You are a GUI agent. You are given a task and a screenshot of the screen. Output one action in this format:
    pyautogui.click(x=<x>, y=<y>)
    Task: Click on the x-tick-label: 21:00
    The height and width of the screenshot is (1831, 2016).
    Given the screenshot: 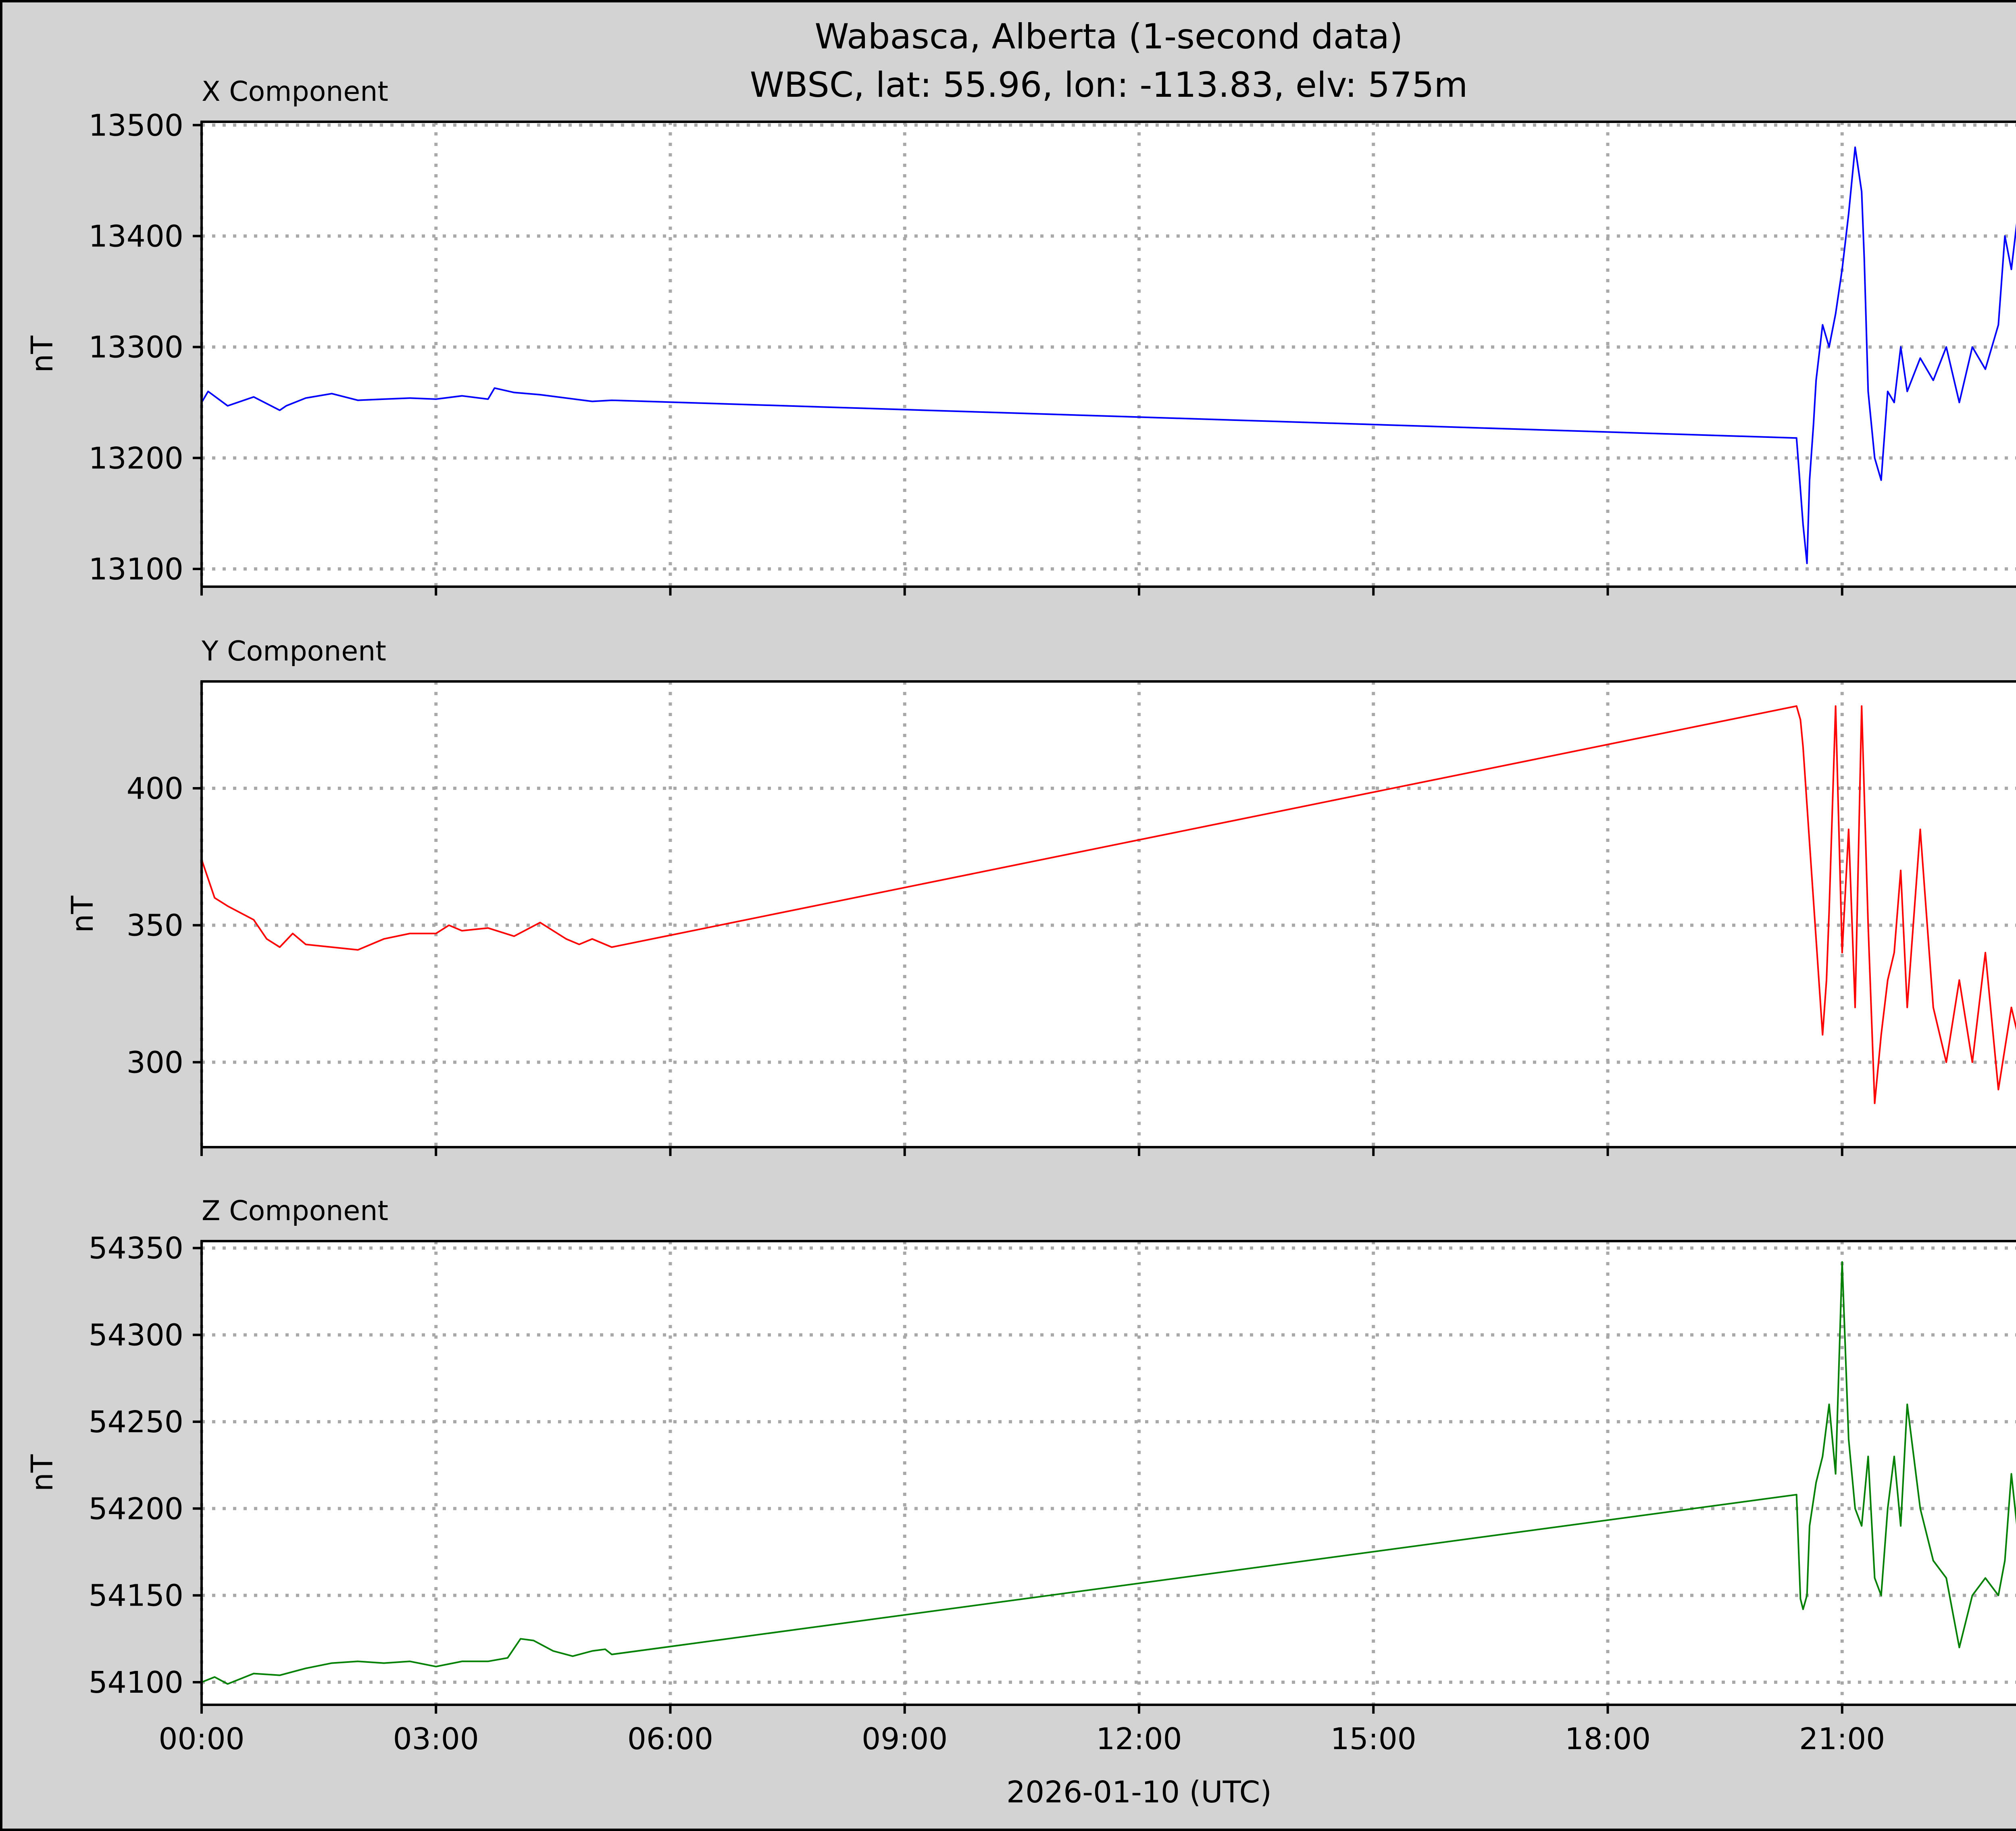 What is the action you would take?
    pyautogui.click(x=1842, y=1739)
    